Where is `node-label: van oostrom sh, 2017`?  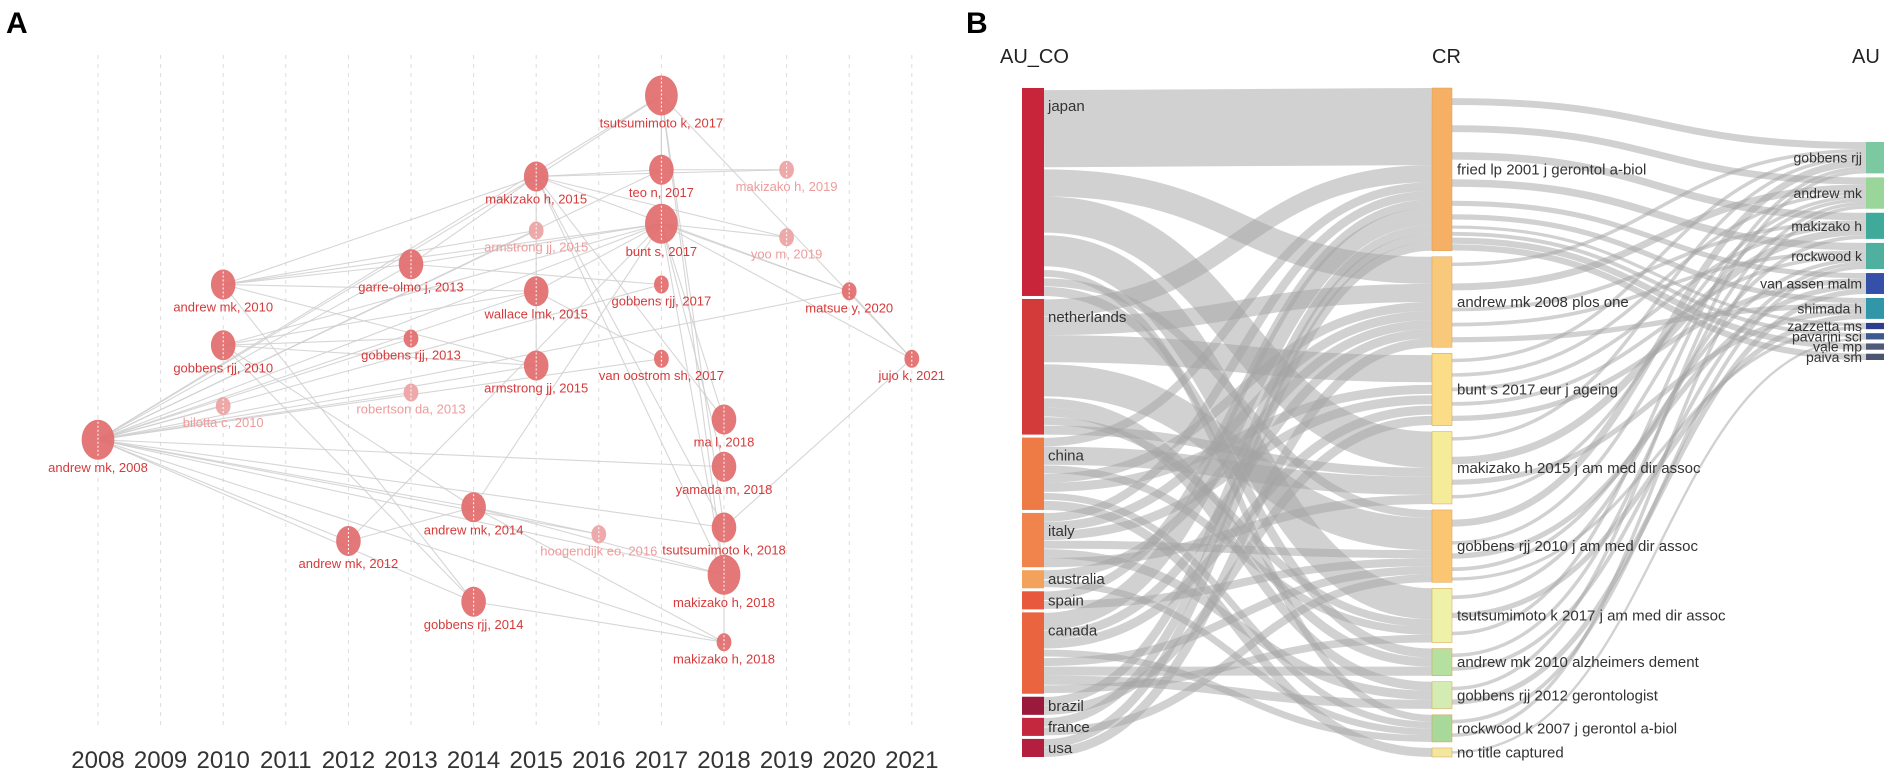
node-label: van oostrom sh, 2017 is located at coordinates (661, 375).